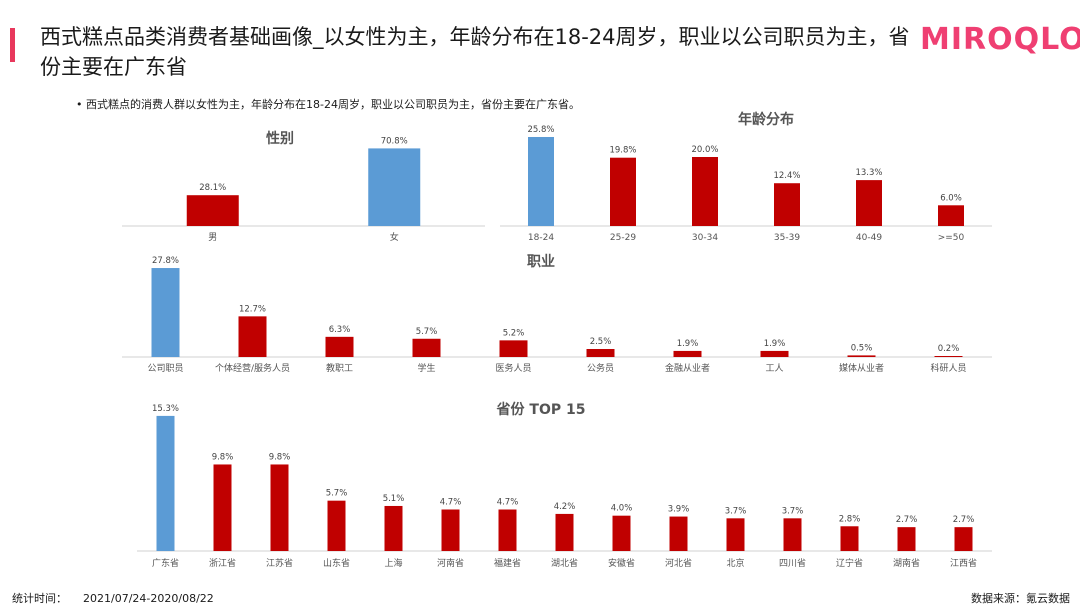  What do you see at coordinates (949, 349) in the screenshot?
I see `occupation-value-label: 0.2%` at bounding box center [949, 349].